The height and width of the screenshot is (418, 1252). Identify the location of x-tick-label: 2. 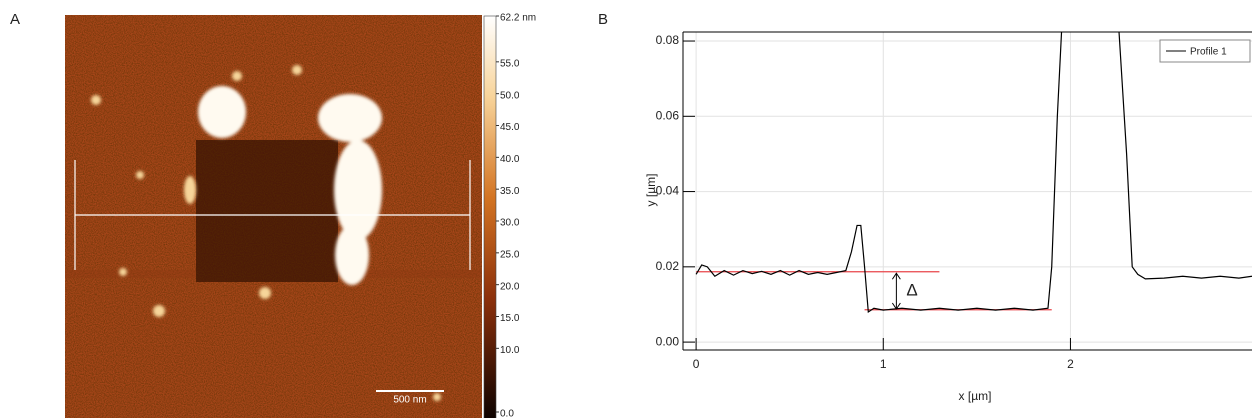
(1070, 364).